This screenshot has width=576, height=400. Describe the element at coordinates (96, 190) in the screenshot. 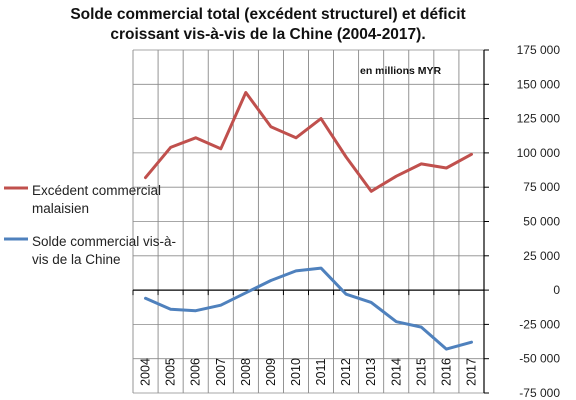

I see `legend-label-1: Excédent commercial` at that location.